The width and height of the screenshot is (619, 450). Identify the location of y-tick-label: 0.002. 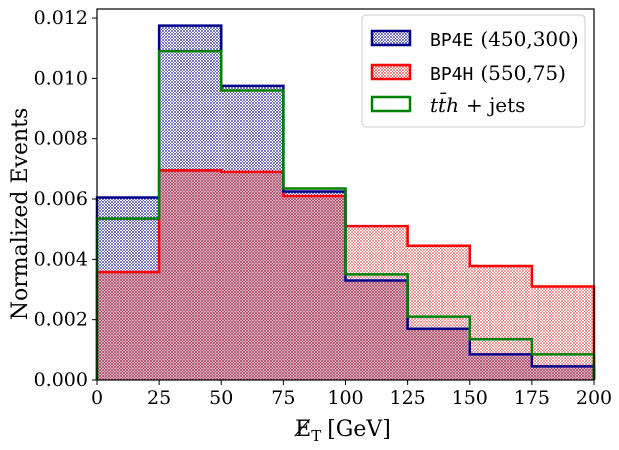
(61, 320).